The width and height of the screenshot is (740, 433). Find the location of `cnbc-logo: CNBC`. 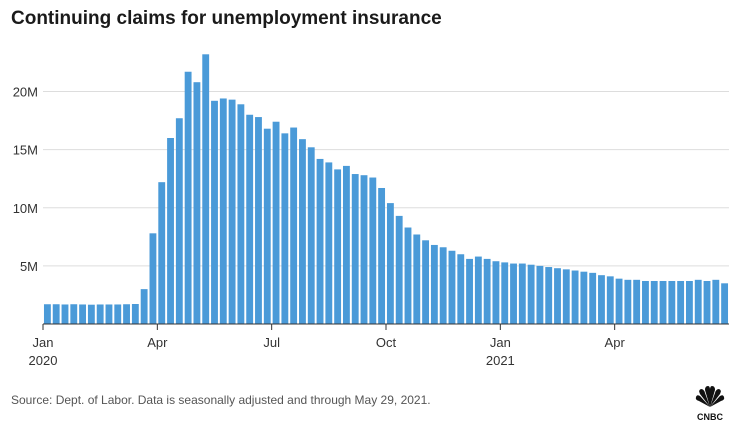

cnbc-logo: CNBC is located at coordinates (710, 402).